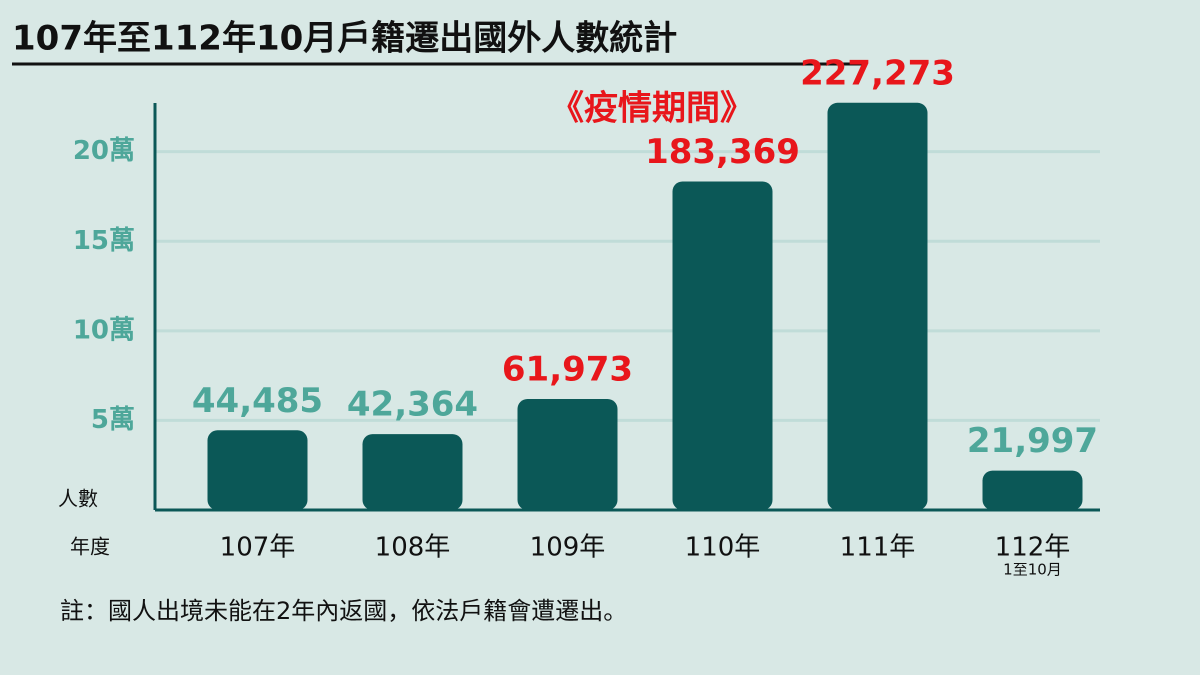 The height and width of the screenshot is (675, 1200). Describe the element at coordinates (113, 420) in the screenshot. I see `y-tick-label: 5萬` at that location.